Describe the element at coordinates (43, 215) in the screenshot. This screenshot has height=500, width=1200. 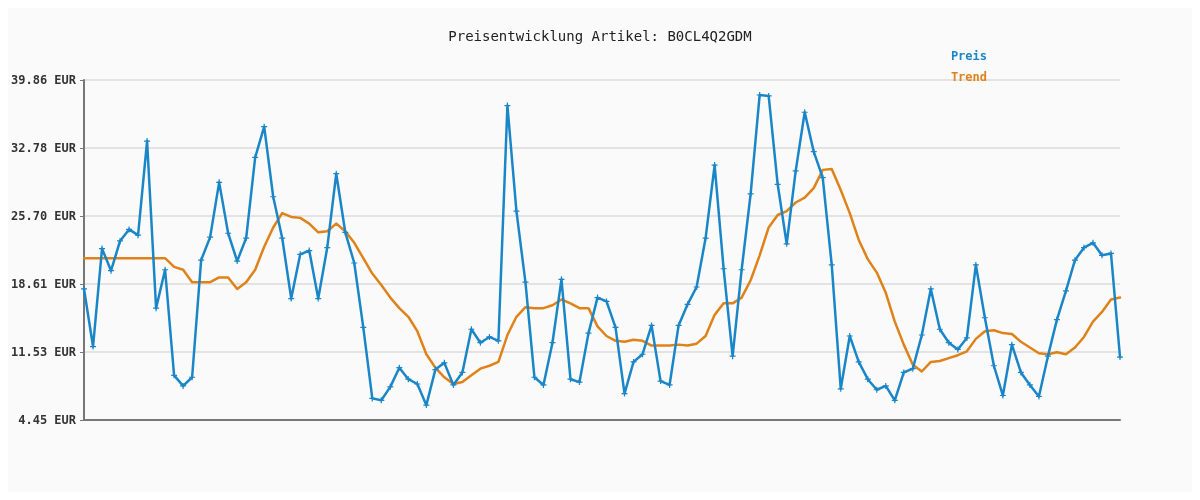
I see `y-tick-label: 25.70 EUR` at that location.